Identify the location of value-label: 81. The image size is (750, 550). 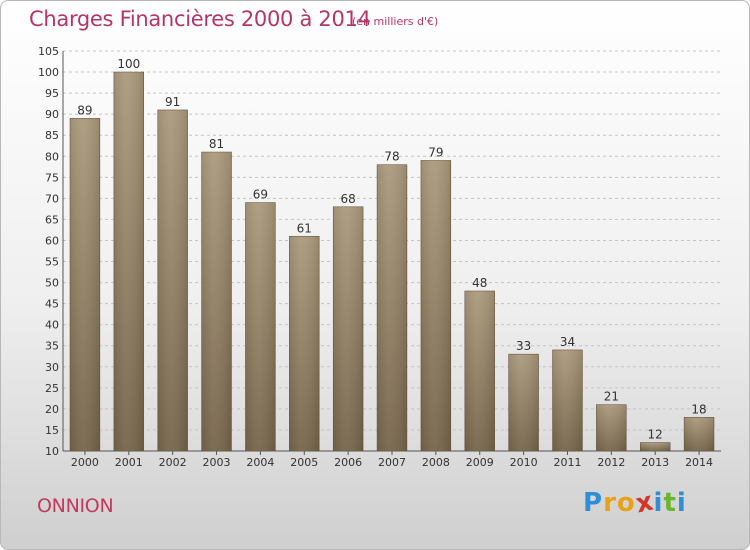
(216, 144).